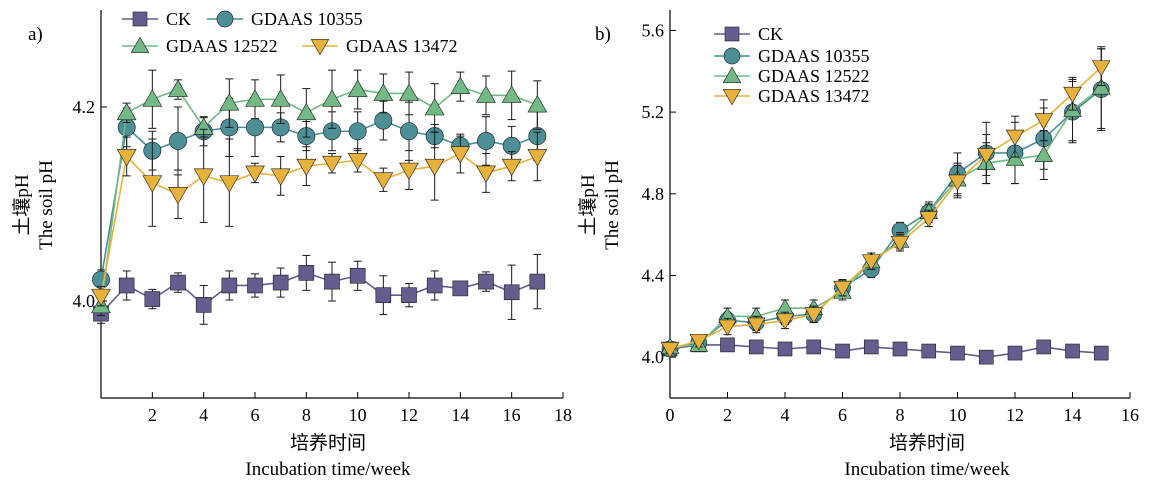  Describe the element at coordinates (885, 351) in the screenshot. I see `panel-b-series-line` at that location.